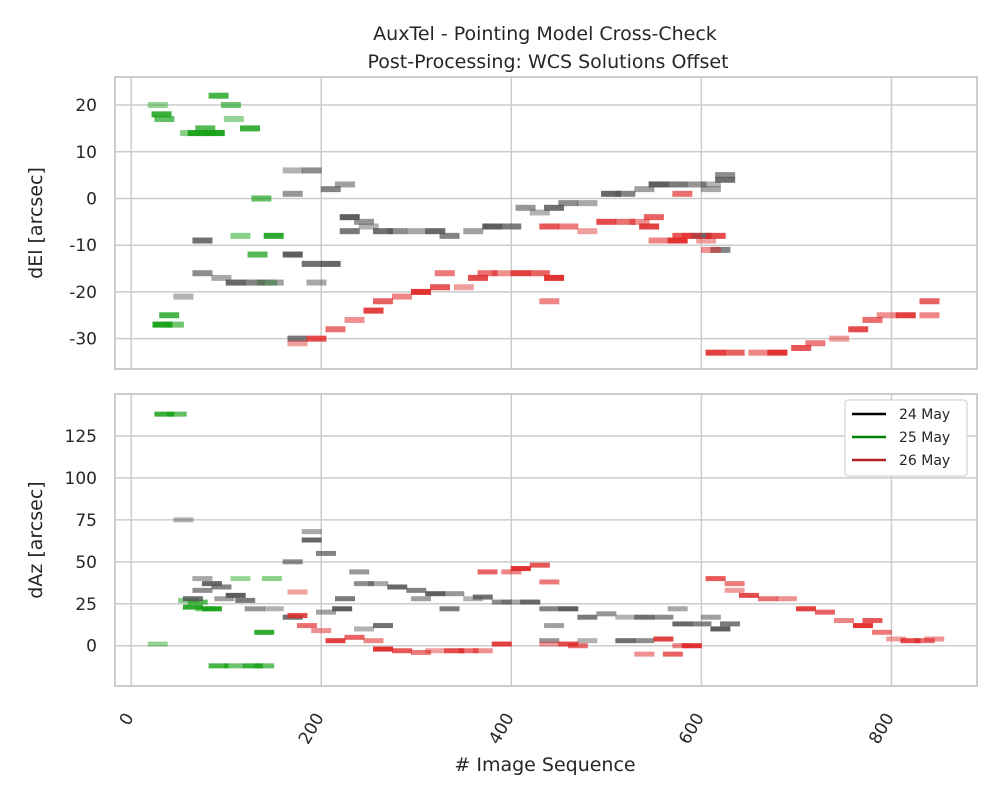 The image size is (1000, 800). I want to click on legend: 24 May 25 May 26 May, so click(906, 438).